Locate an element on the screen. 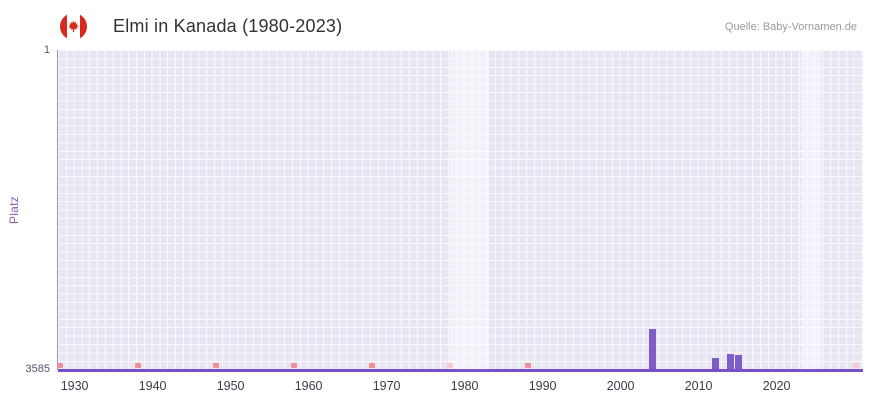 The height and width of the screenshot is (412, 873). chart-title: Elmi in Kanada (1980-2023) is located at coordinates (228, 26).